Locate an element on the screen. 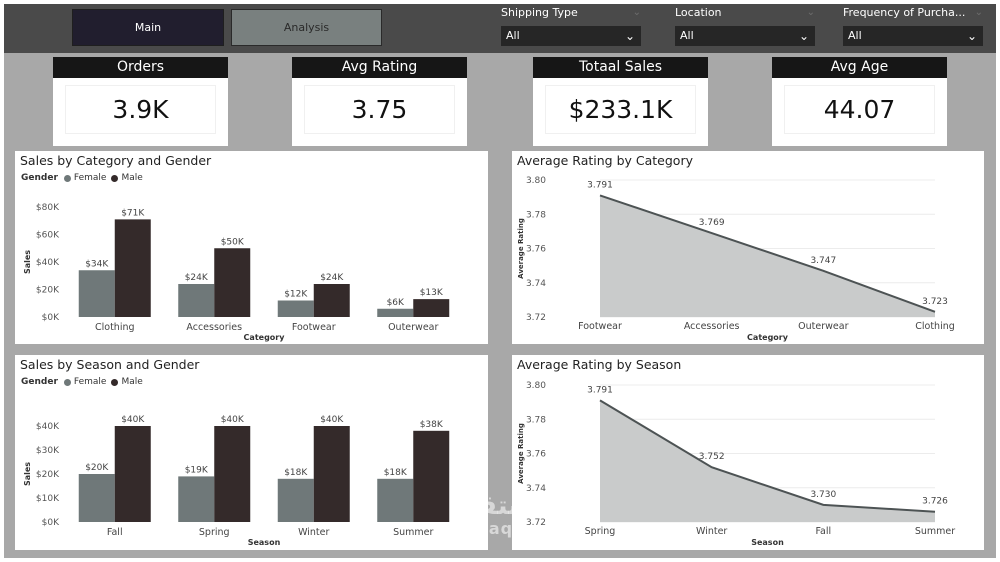  shipping-type-slicer: Shipping Type ⌄ All ⌄ is located at coordinates (571, 26).